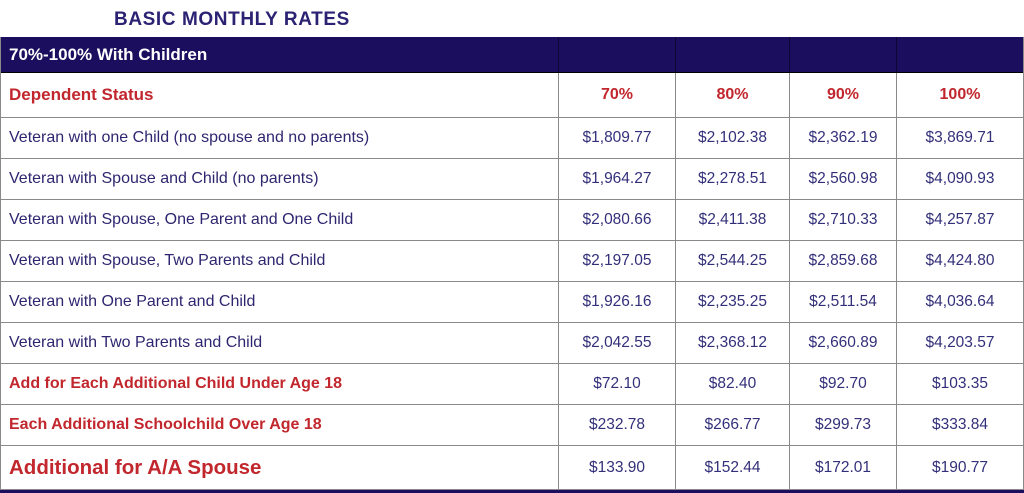 The height and width of the screenshot is (493, 1024). Describe the element at coordinates (842, 425) in the screenshot. I see `rate-value: $299.73` at that location.